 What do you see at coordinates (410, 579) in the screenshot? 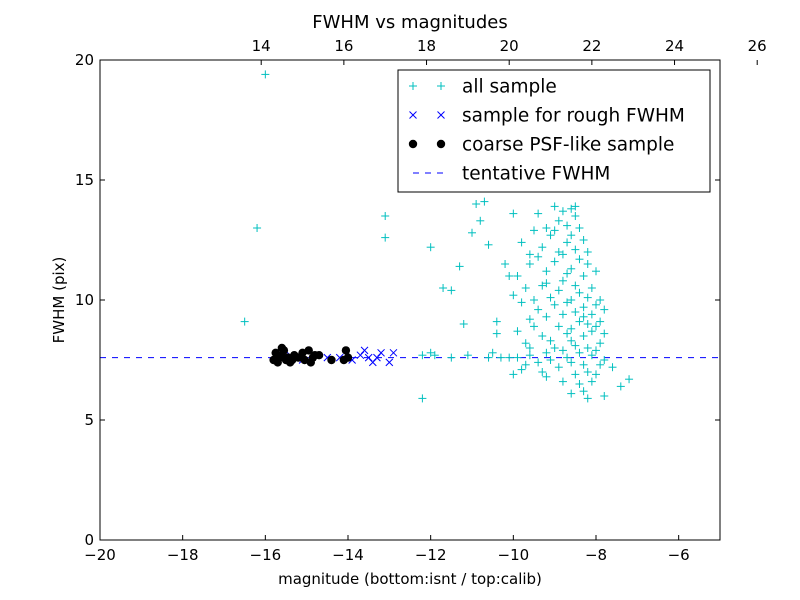
I see `x-axis-title: magnitude (bottom:isnt / top:calib)` at bounding box center [410, 579].